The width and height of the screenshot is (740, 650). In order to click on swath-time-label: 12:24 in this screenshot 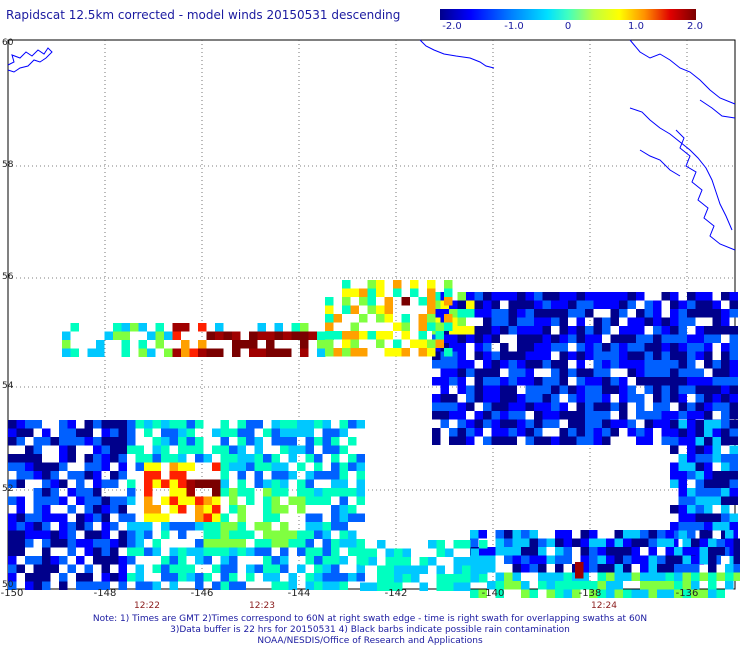, I will do `click(604, 606)`.